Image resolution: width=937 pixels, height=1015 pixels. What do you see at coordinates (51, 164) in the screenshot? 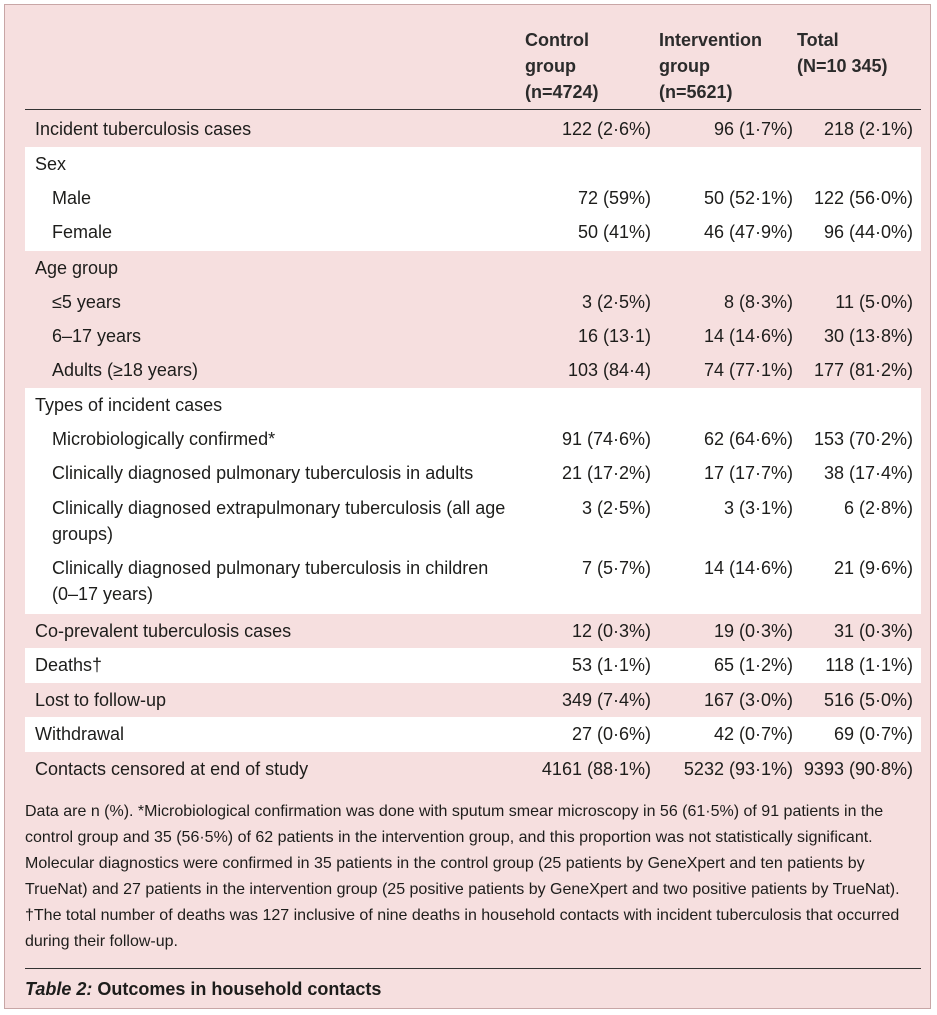
I see `section-heading-sex: Sex` at bounding box center [51, 164].